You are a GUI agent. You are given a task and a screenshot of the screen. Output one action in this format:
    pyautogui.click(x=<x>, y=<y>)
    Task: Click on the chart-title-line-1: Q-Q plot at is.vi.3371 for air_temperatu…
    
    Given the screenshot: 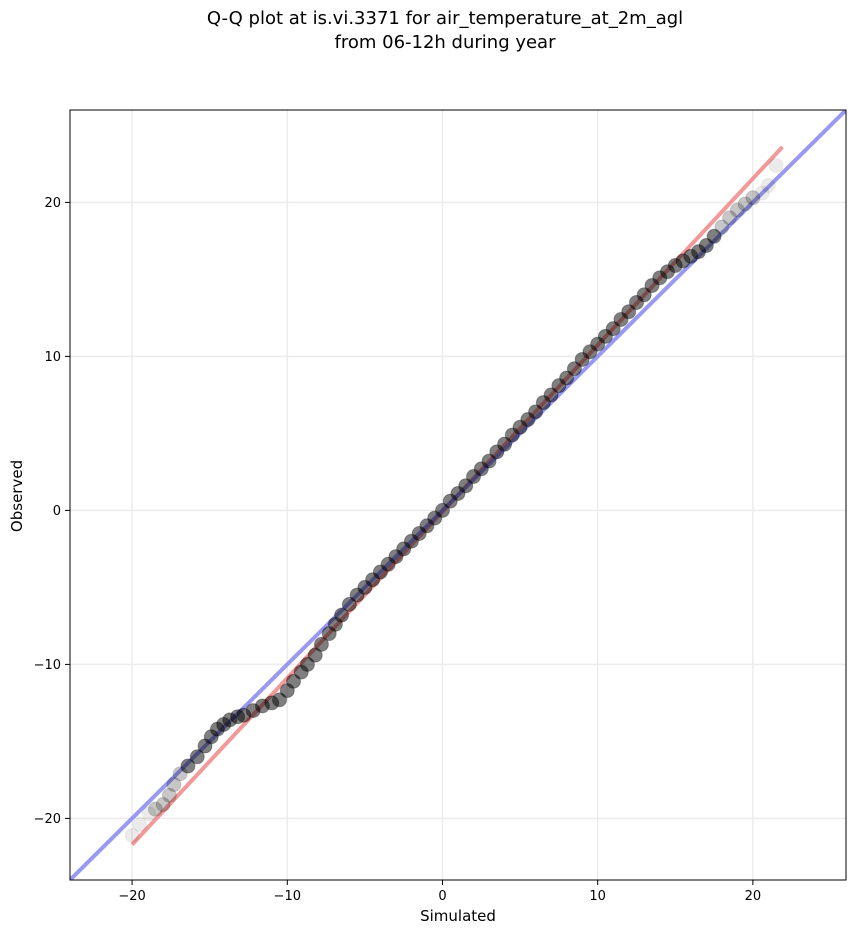 What is the action you would take?
    pyautogui.click(x=445, y=18)
    